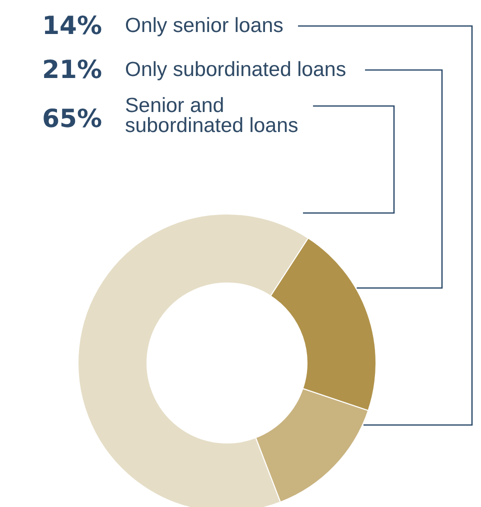  Describe the element at coordinates (235, 69) in the screenshot. I see `slice-label: Only subordinated loans` at that location.